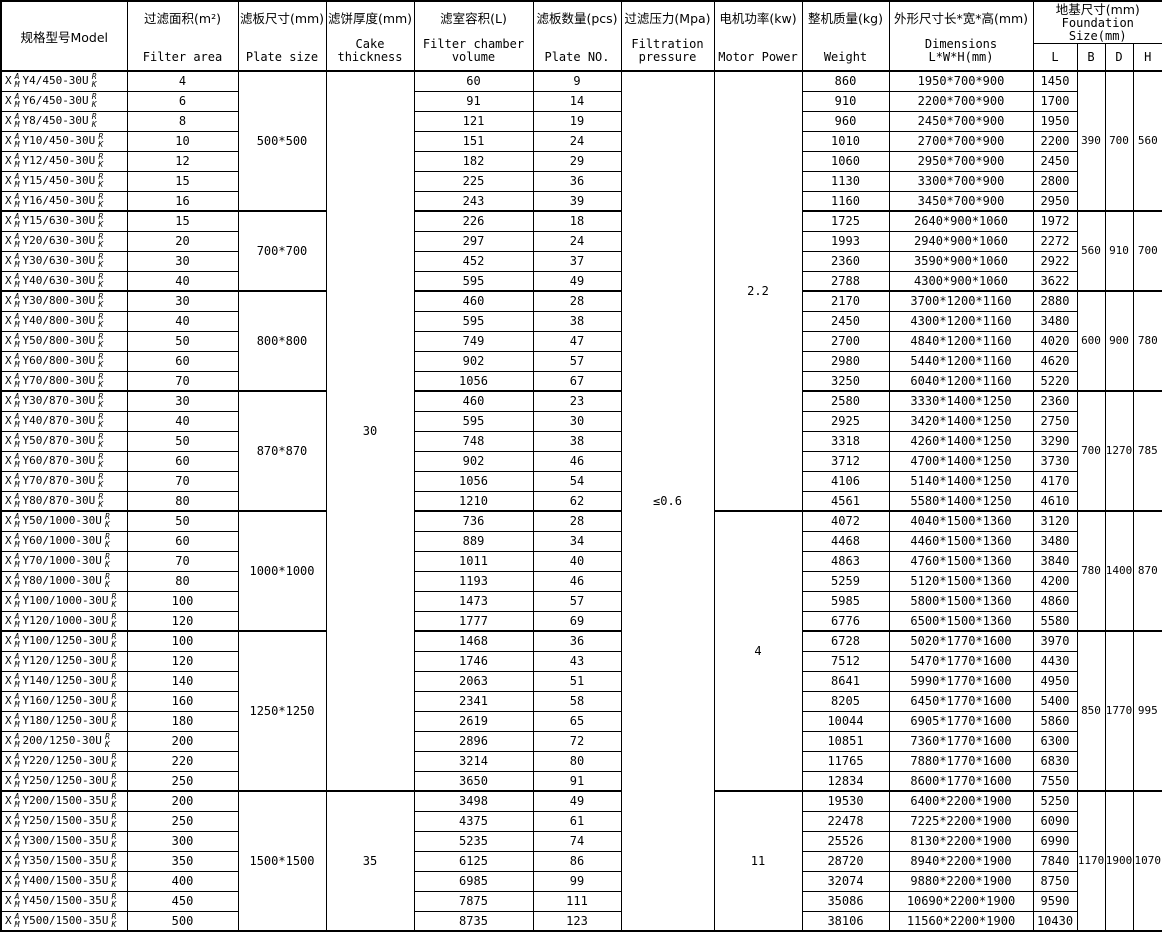 Image resolution: width=1162 pixels, height=932 pixels. What do you see at coordinates (473, 501) in the screenshot?
I see `chamber-volume-cell: 1210` at bounding box center [473, 501].